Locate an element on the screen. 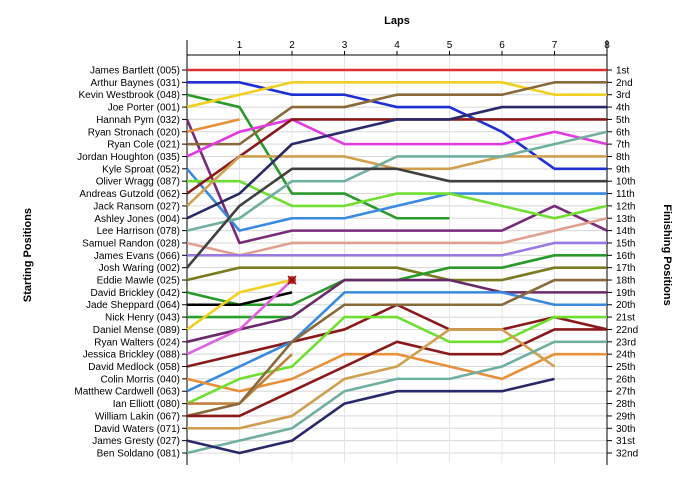 The height and width of the screenshot is (480, 700). driver-label: Jack Ransom (027) is located at coordinates (136, 206).